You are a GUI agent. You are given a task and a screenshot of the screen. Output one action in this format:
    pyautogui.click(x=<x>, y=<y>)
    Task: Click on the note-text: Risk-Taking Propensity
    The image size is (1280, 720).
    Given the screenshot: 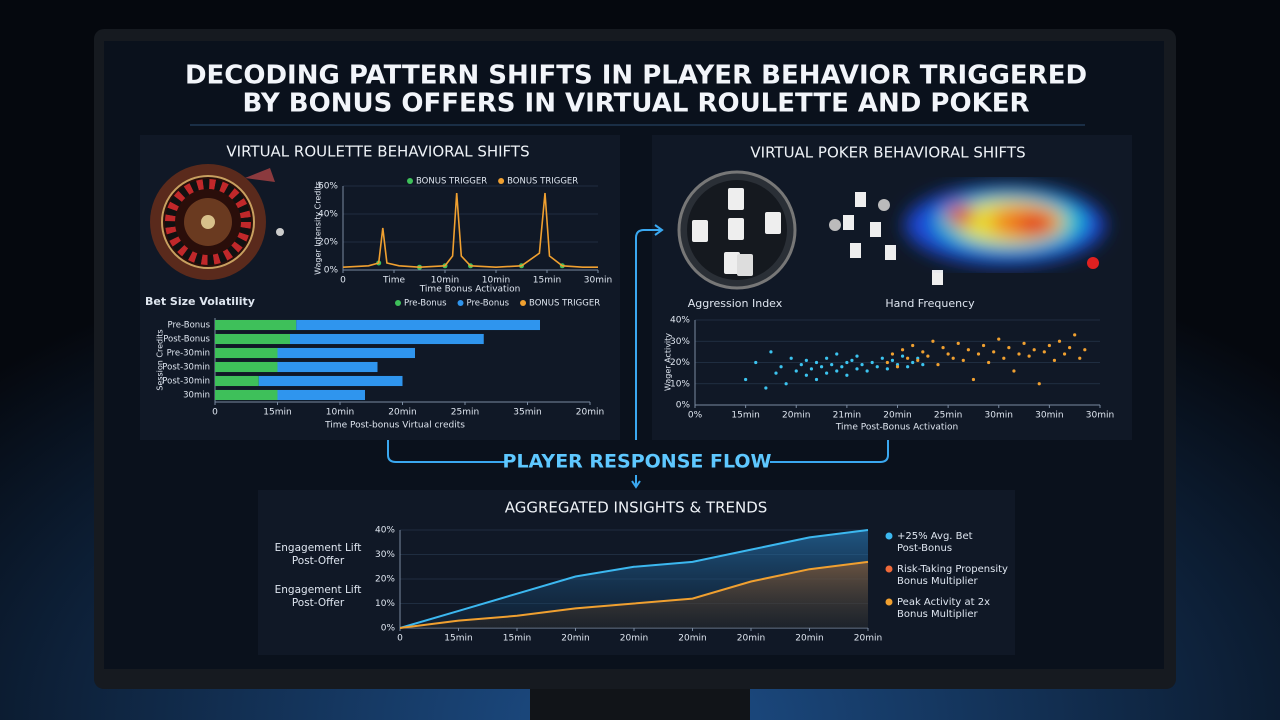 What is the action you would take?
    pyautogui.click(x=952, y=569)
    